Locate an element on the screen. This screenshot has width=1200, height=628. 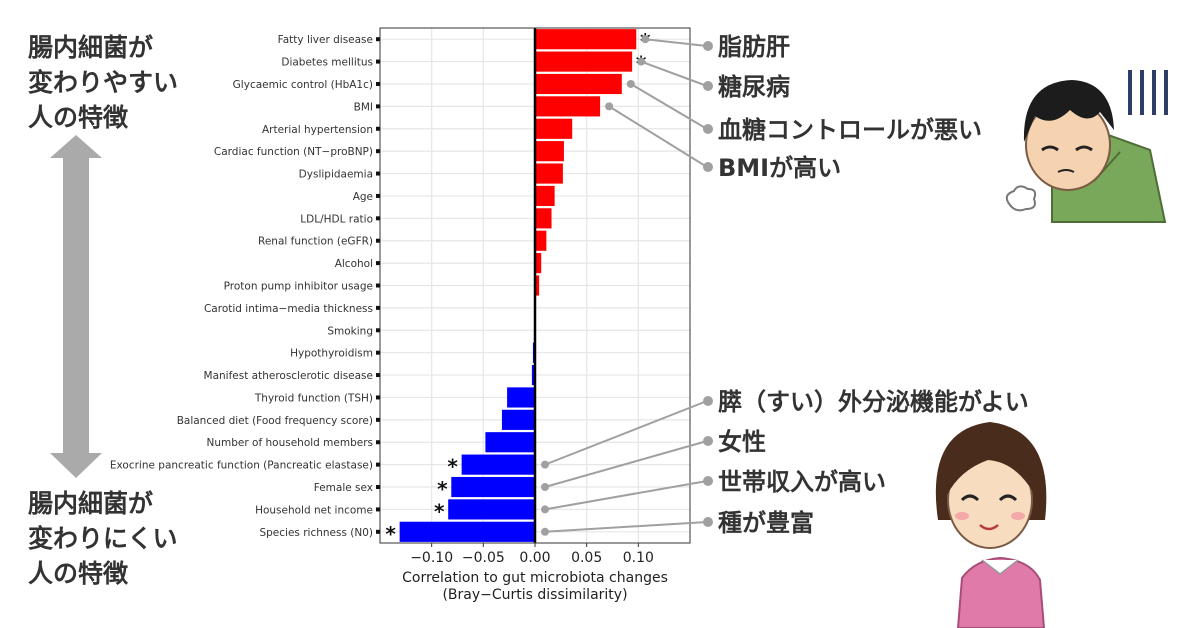
x-tick-label: 0.10 is located at coordinates (638, 558).